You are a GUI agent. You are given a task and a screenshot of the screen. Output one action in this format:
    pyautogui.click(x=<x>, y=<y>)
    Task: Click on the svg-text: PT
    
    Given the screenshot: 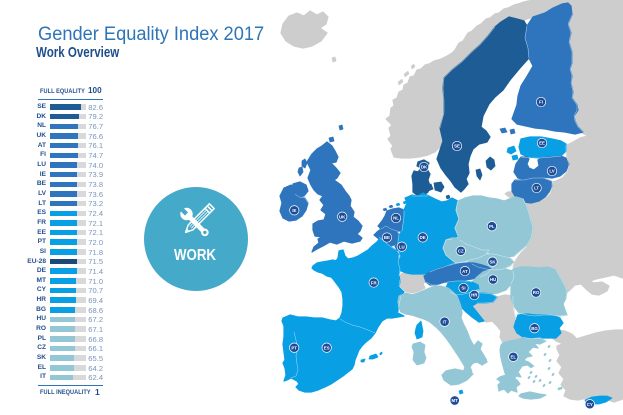 What is the action you would take?
    pyautogui.click(x=294, y=347)
    